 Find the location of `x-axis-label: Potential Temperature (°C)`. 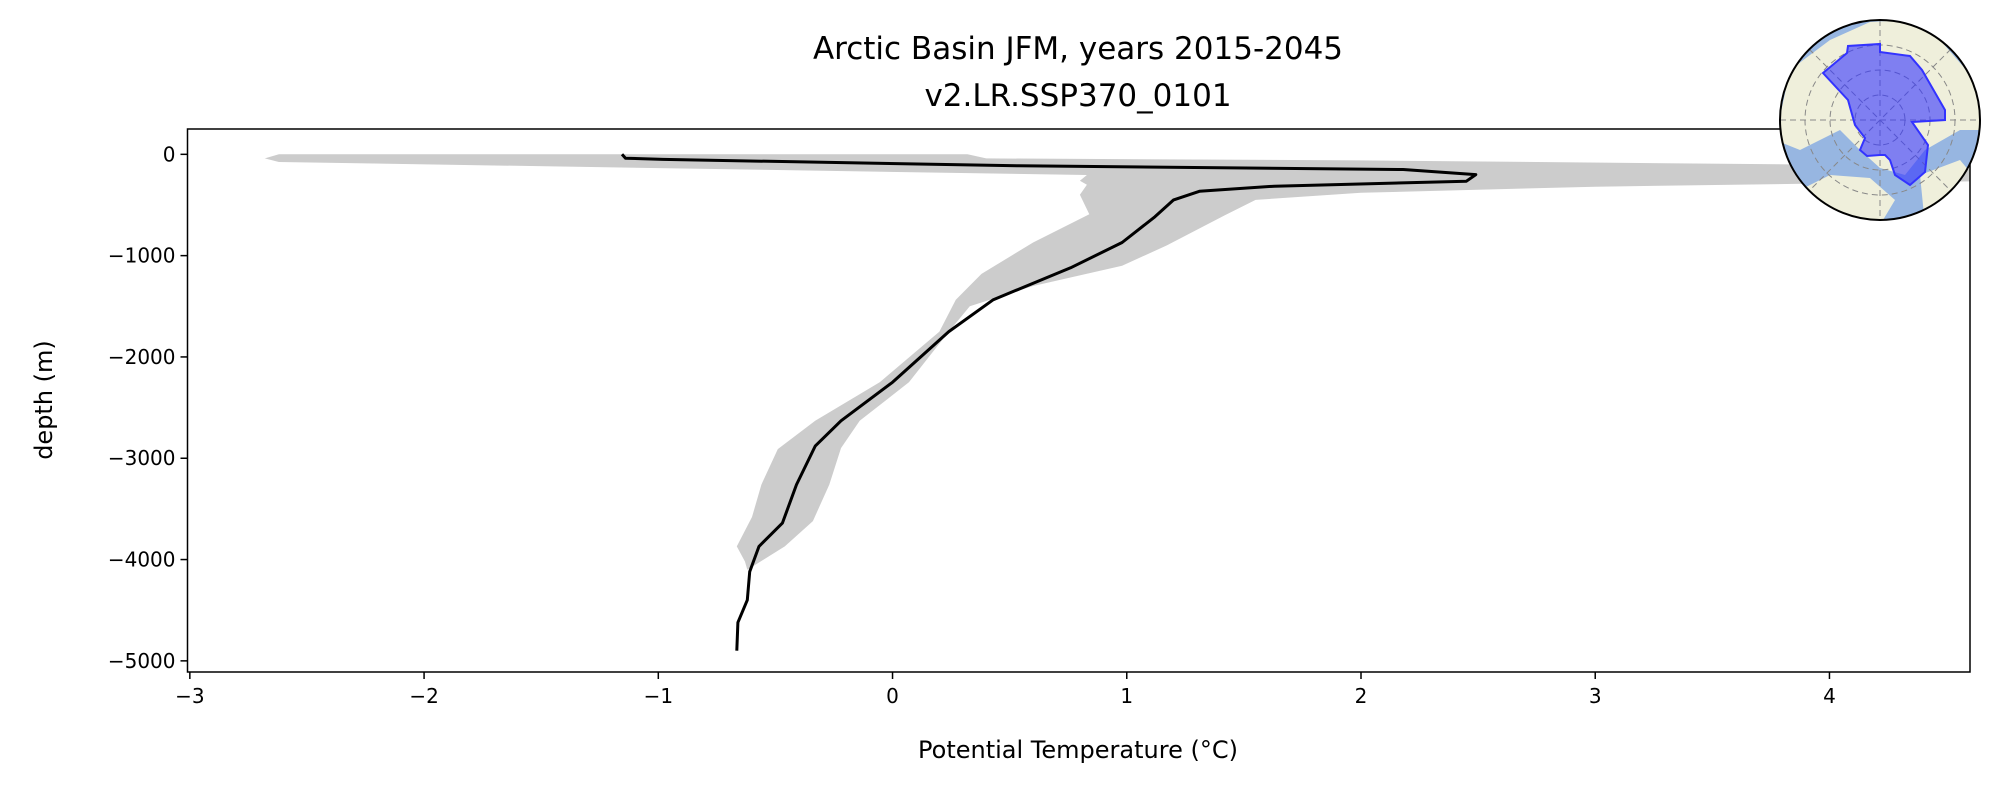

x-axis-label: Potential Temperature (°C) is located at coordinates (1078, 750).